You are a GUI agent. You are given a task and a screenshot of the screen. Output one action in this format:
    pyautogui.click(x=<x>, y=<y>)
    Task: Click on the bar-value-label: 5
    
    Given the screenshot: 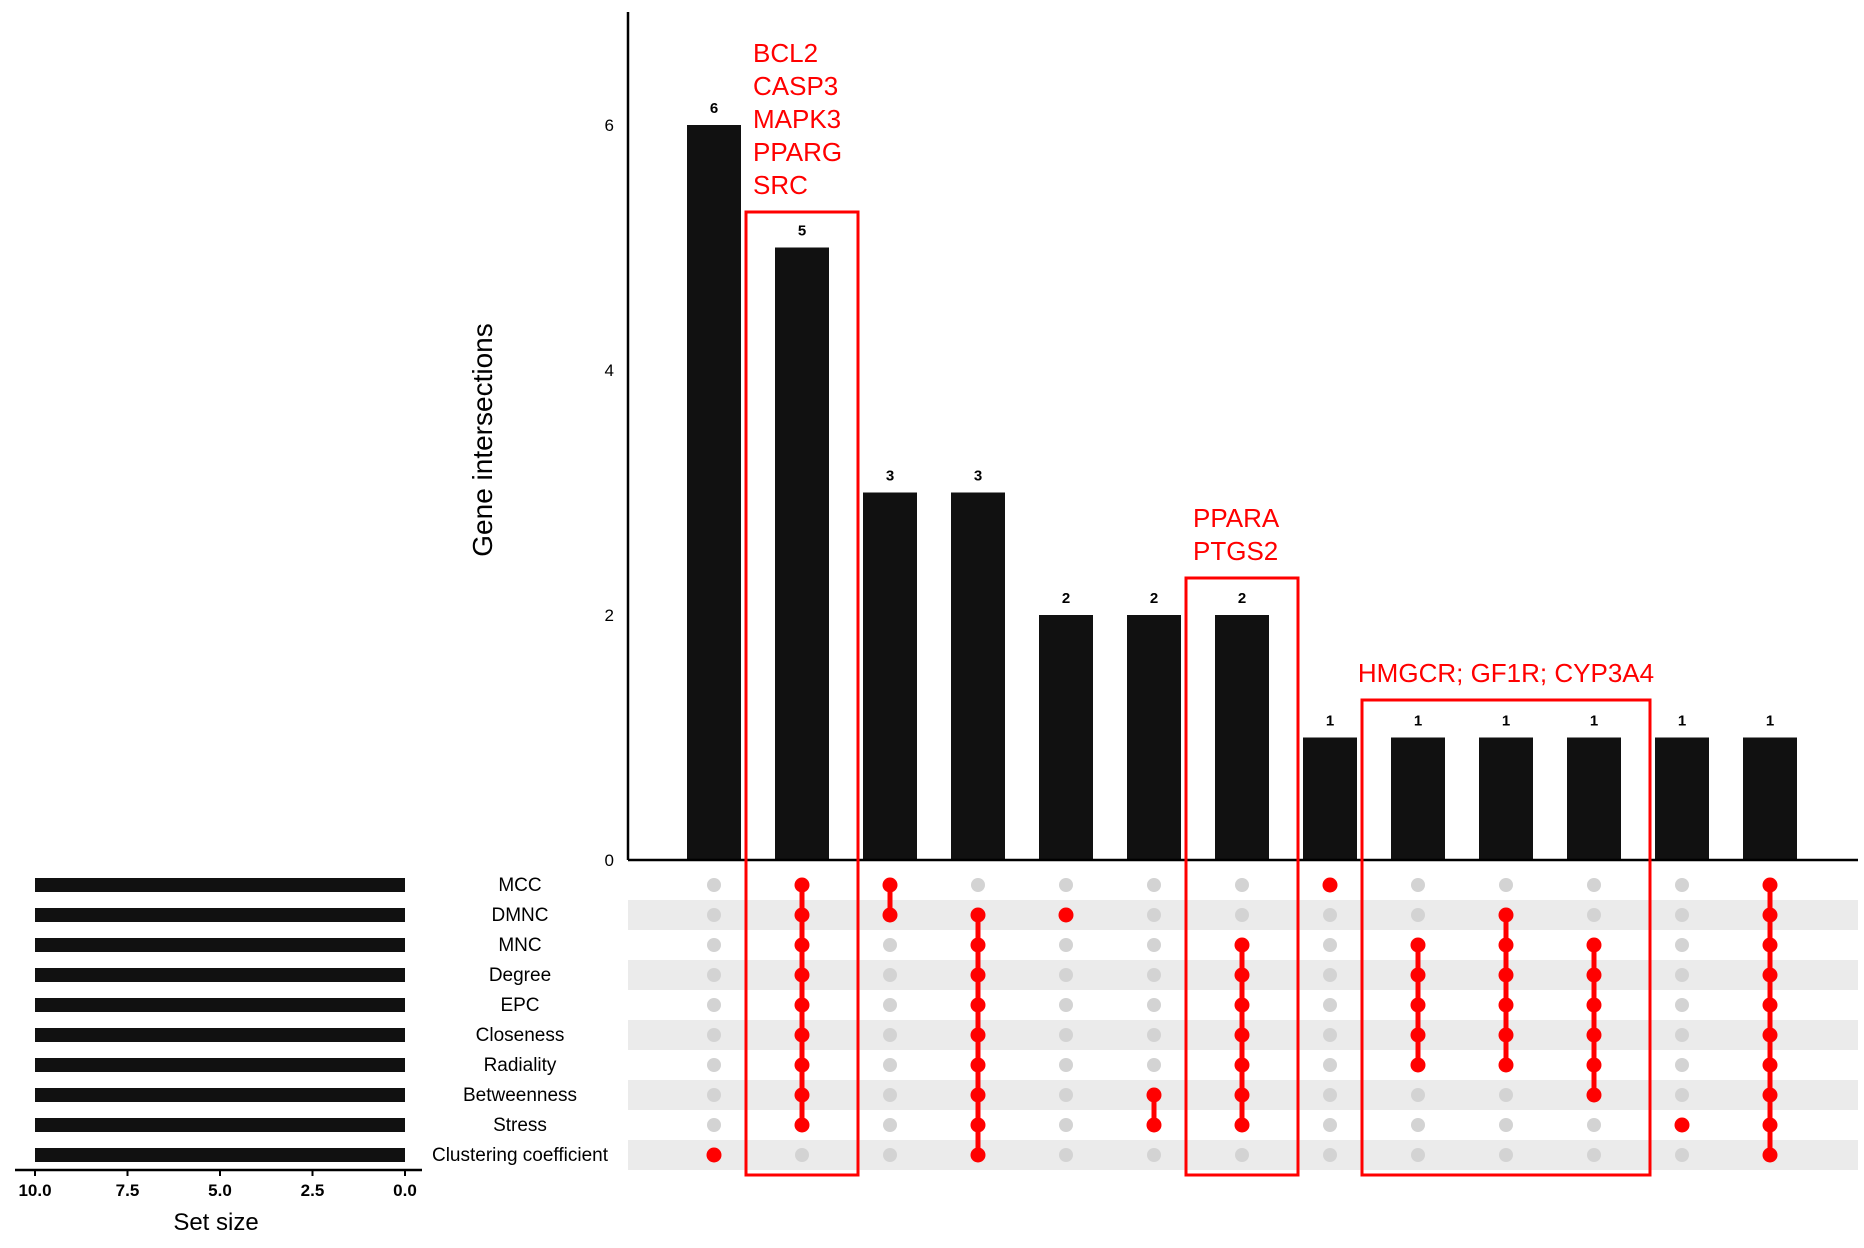 What is the action you would take?
    pyautogui.click(x=802, y=231)
    